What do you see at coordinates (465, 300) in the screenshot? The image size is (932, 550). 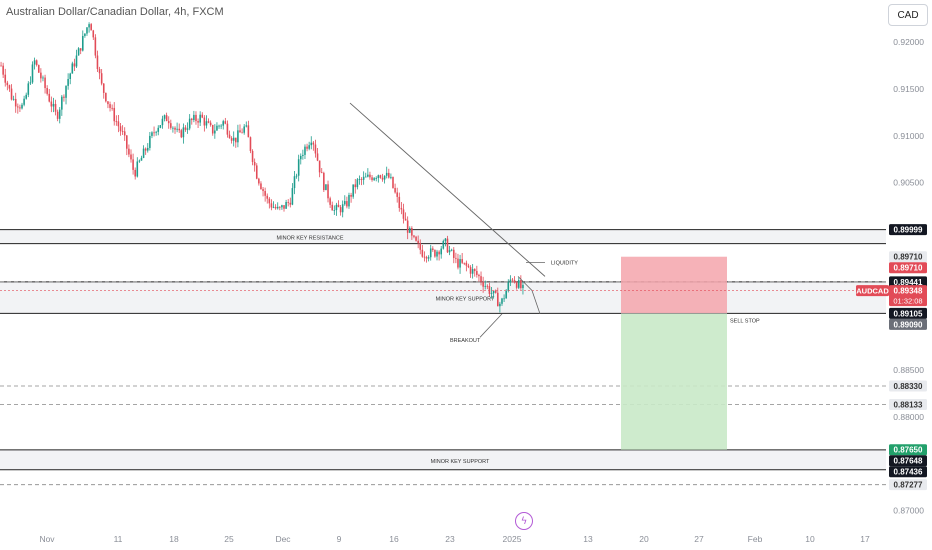 I see `zone-label: MINOR KEY SUPPORT` at bounding box center [465, 300].